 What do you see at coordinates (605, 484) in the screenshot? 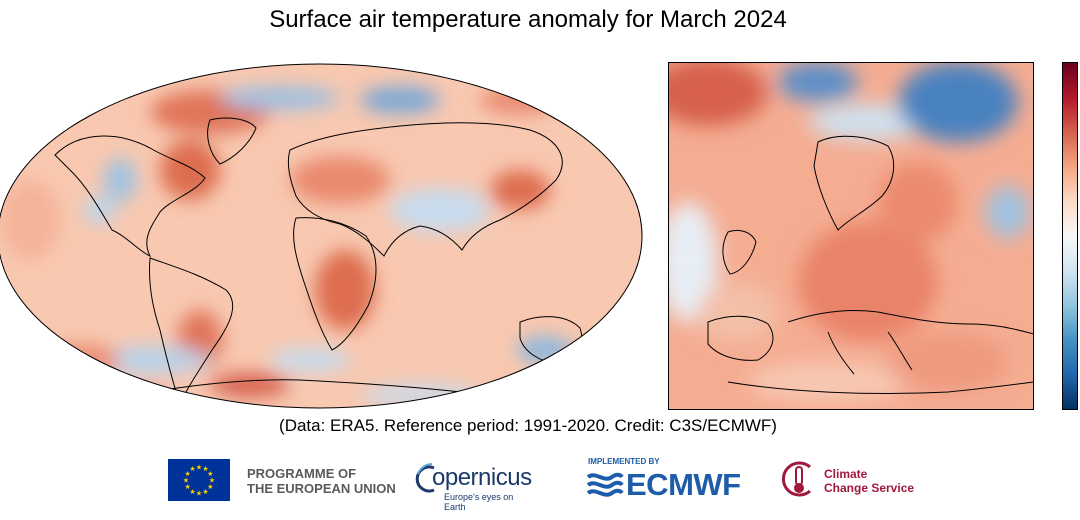
I see `ecmwf-wave-icon` at bounding box center [605, 484].